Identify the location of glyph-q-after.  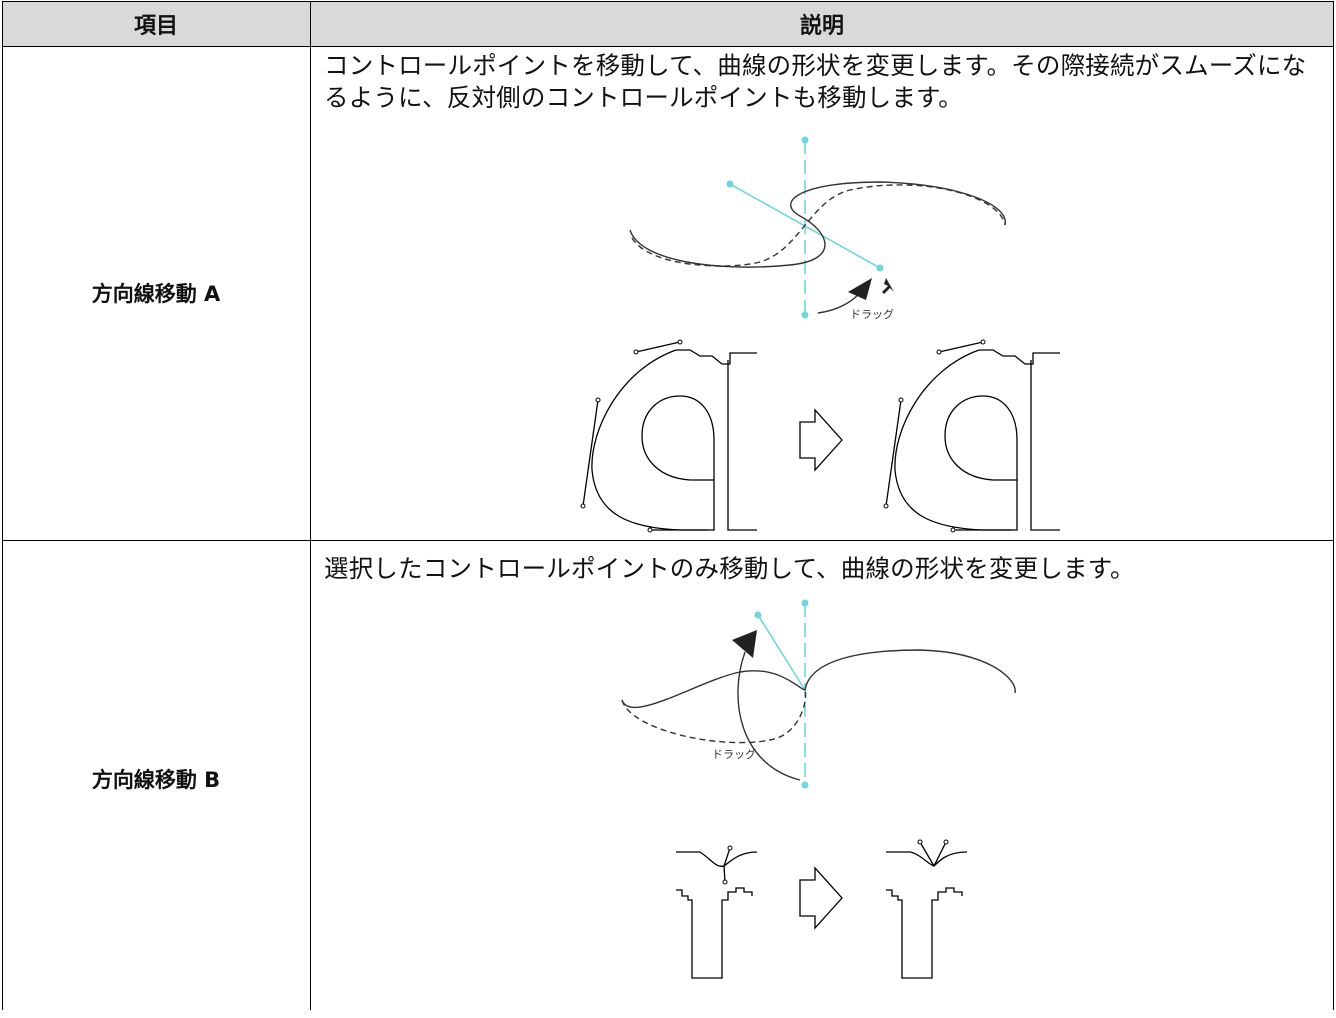
(972, 436).